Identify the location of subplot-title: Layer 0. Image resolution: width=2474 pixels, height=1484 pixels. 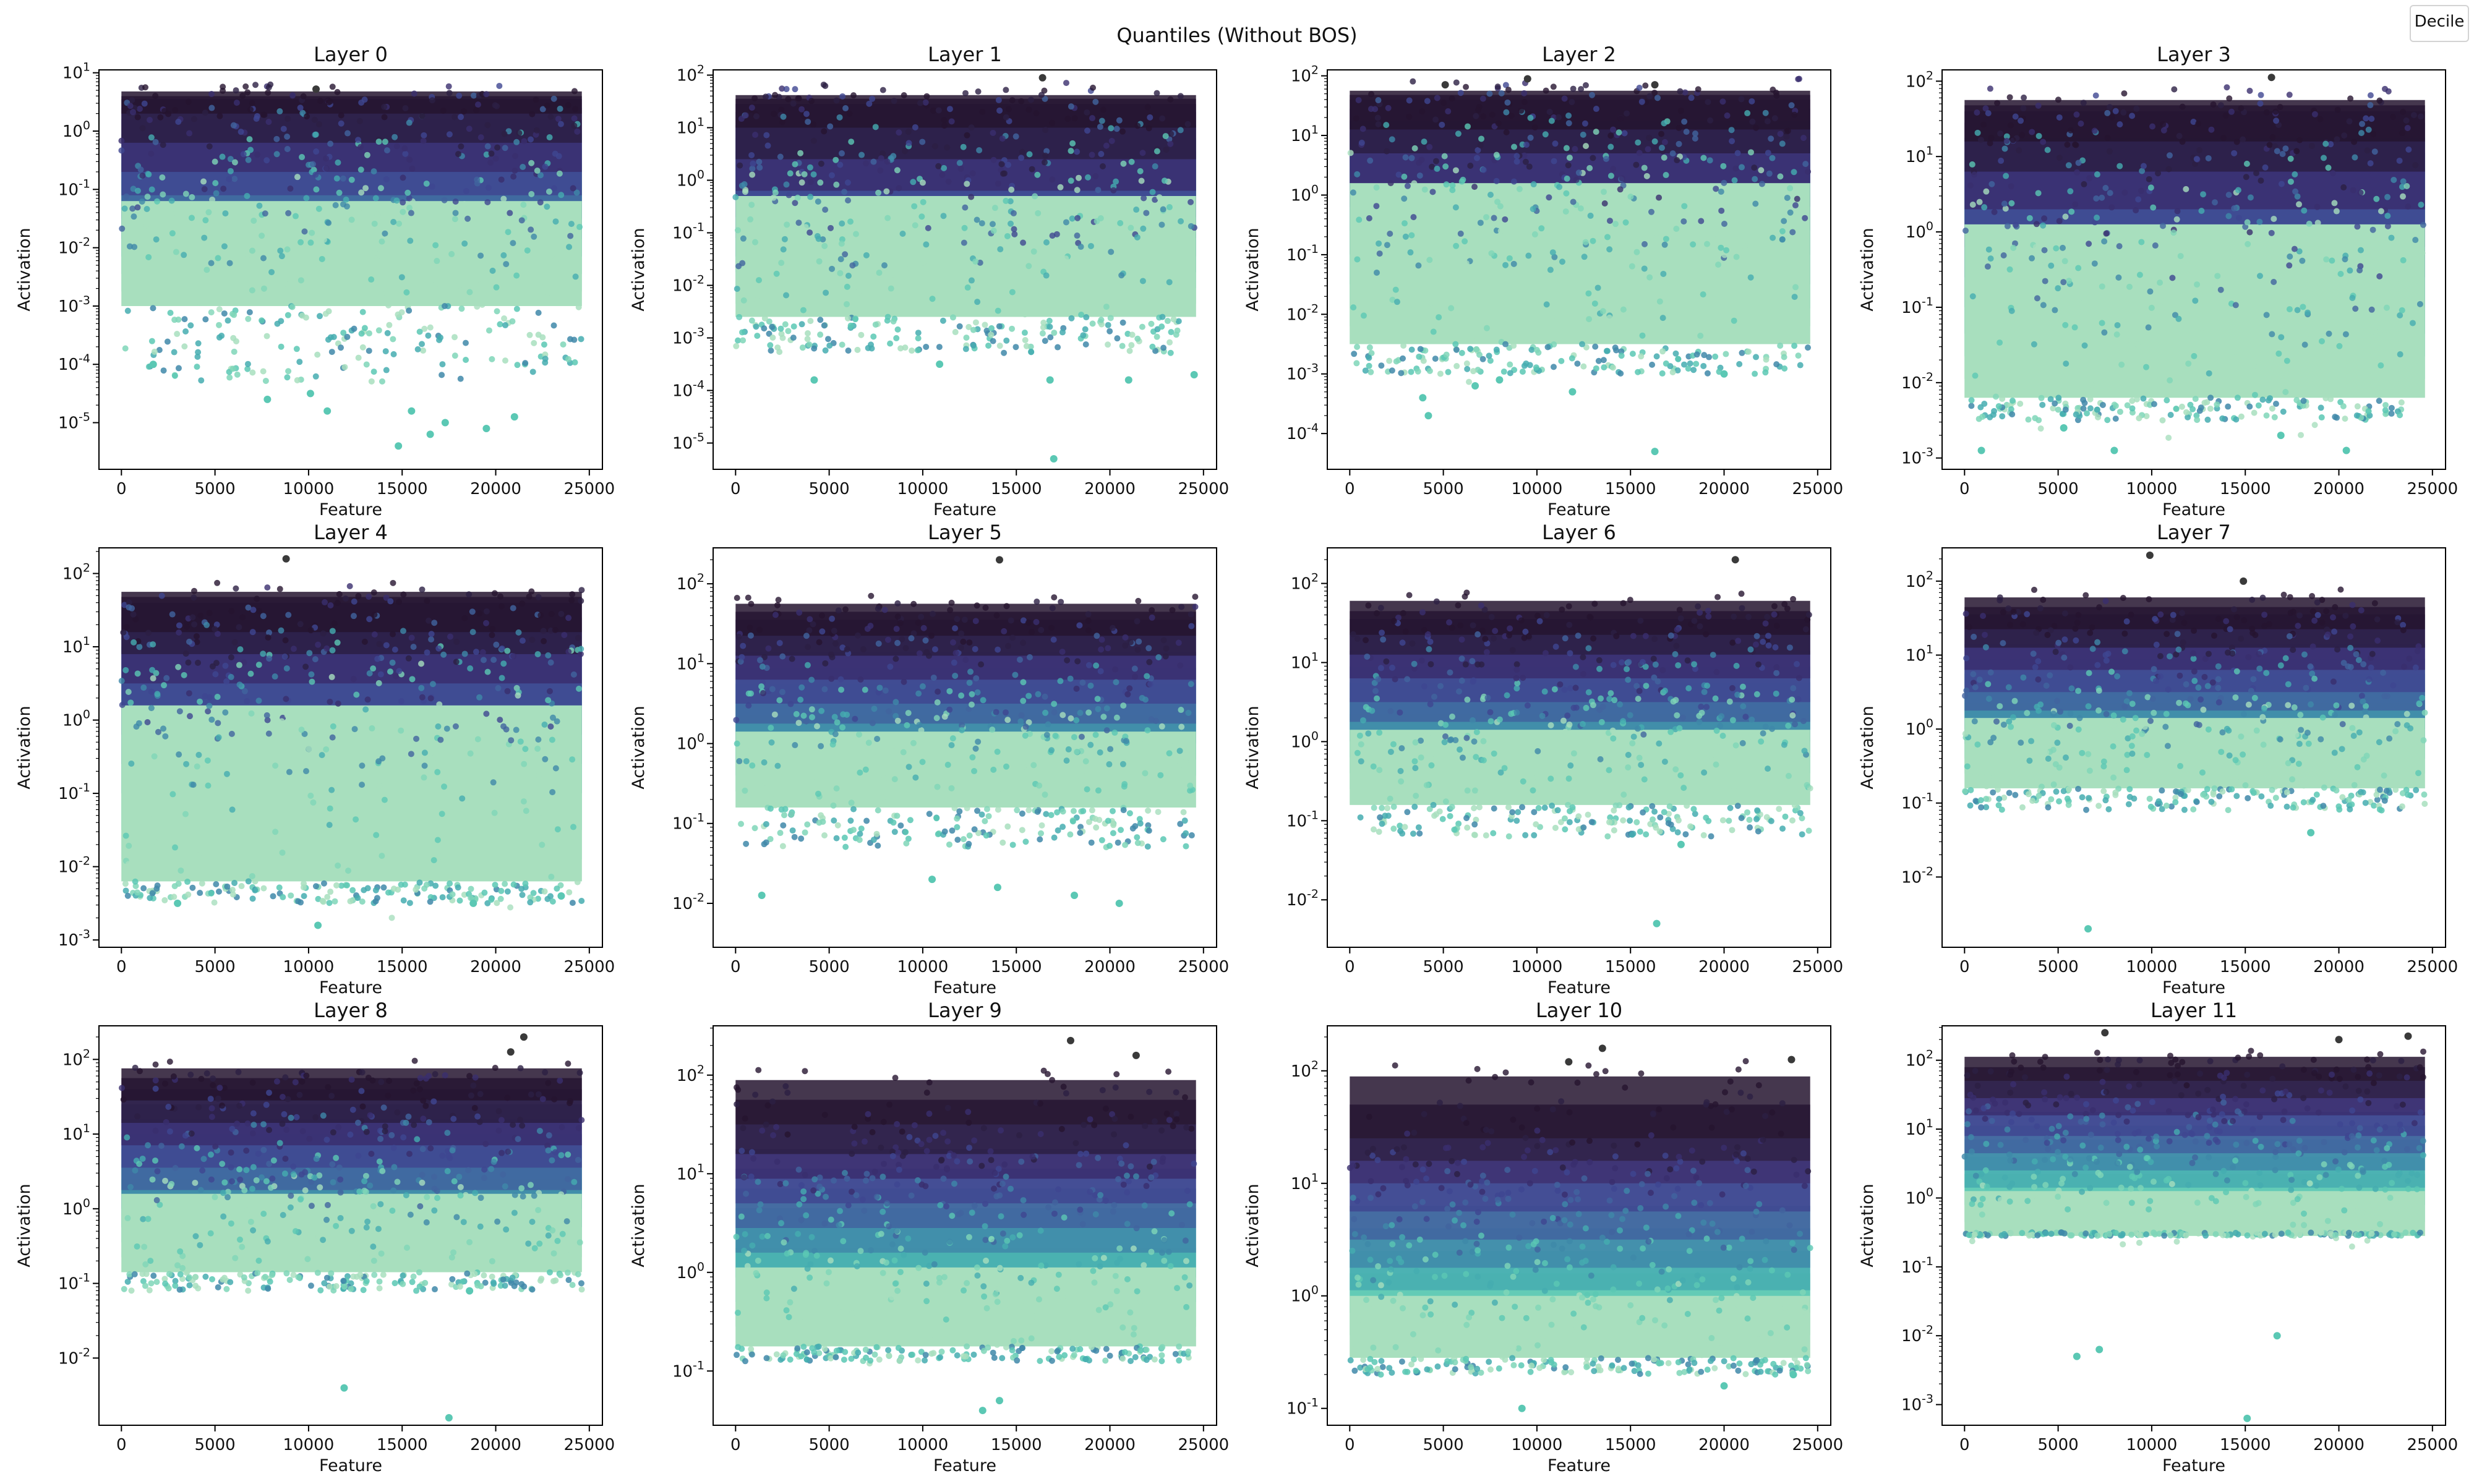
(351, 54).